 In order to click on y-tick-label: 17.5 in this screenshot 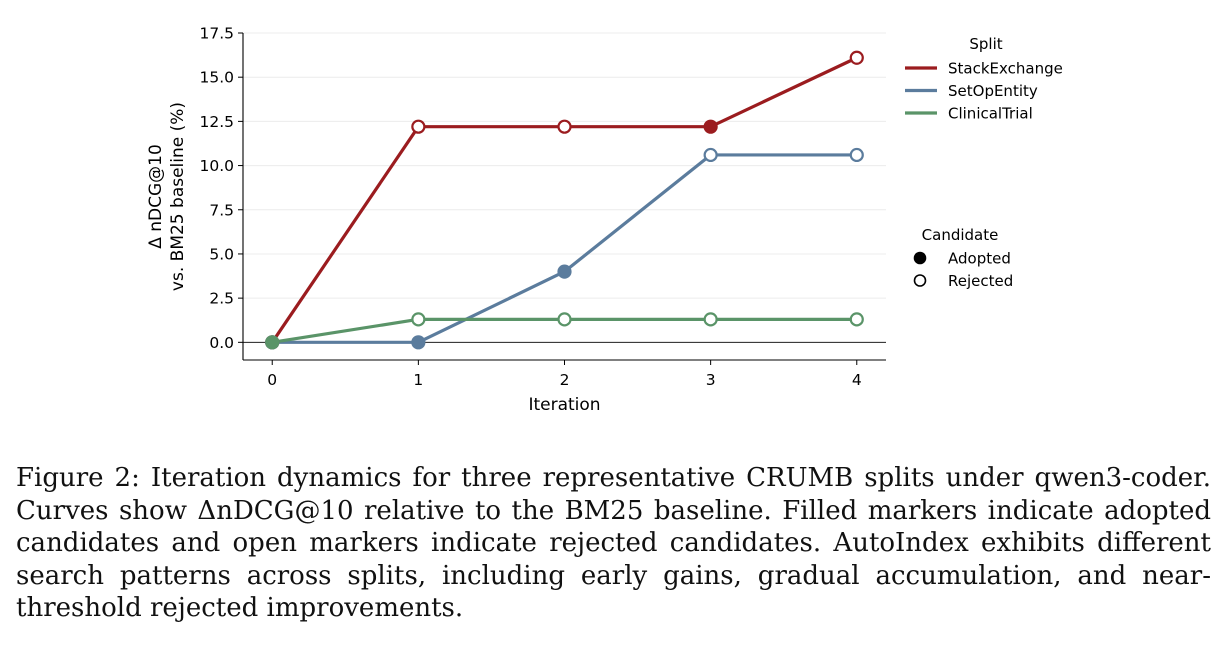, I will do `click(216, 34)`.